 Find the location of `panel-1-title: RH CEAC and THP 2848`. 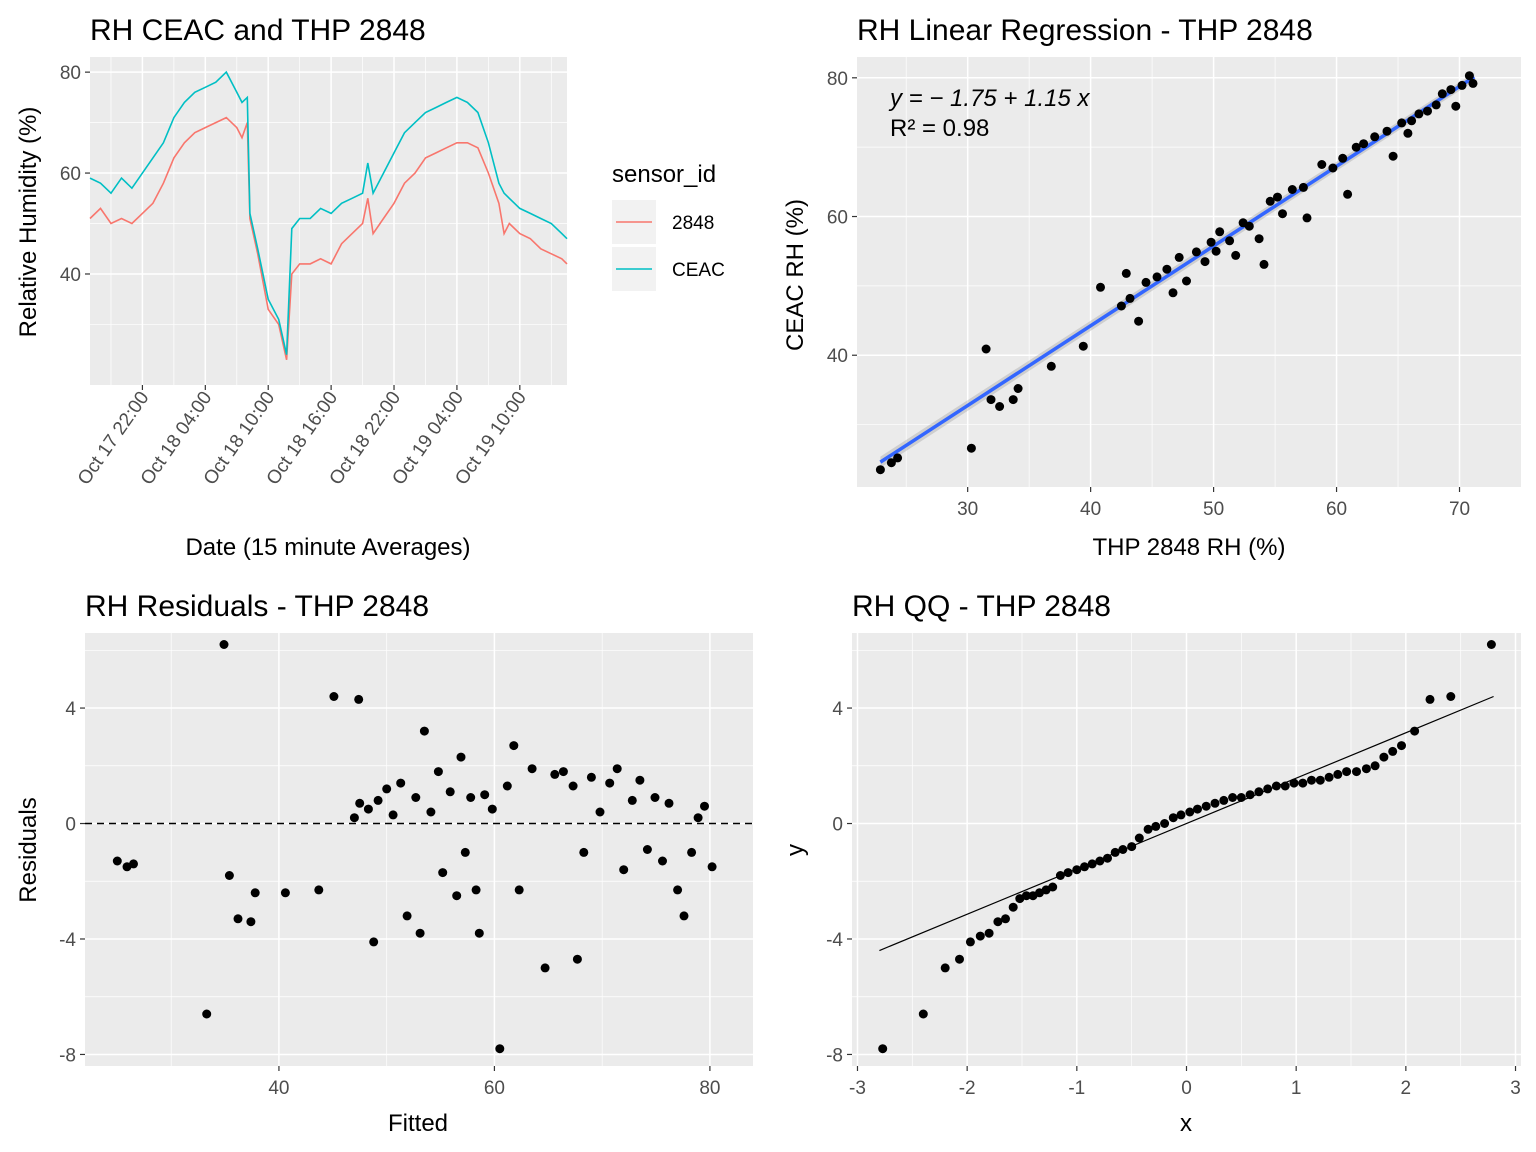

panel-1-title: RH CEAC and THP 2848 is located at coordinates (258, 30).